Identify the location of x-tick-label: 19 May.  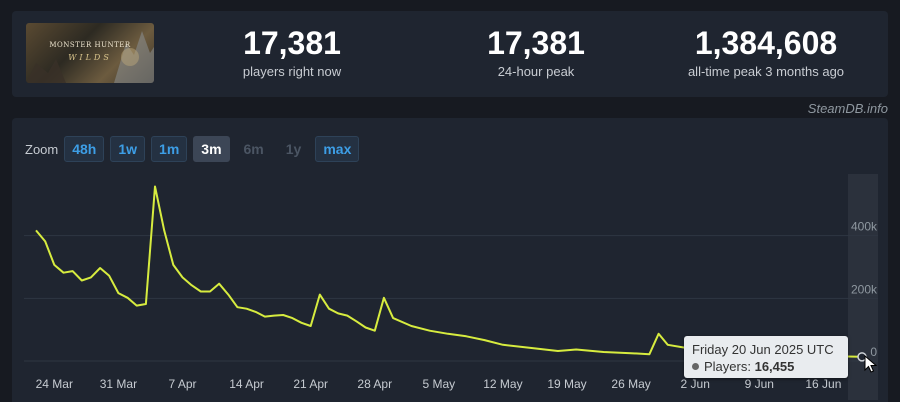
(566, 384).